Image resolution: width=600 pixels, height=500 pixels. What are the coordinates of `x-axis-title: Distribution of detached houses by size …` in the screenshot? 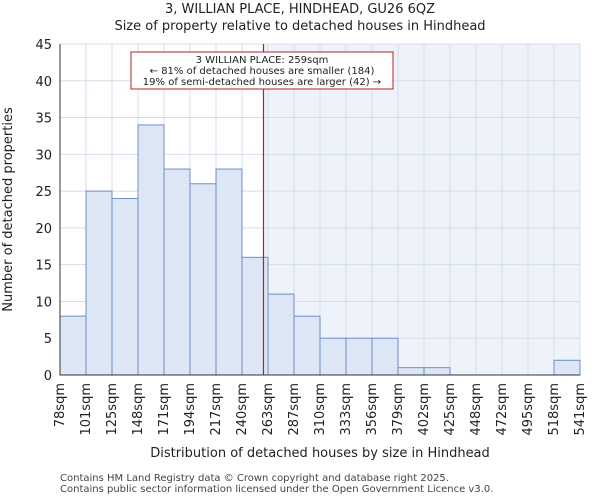 It's located at (320, 453).